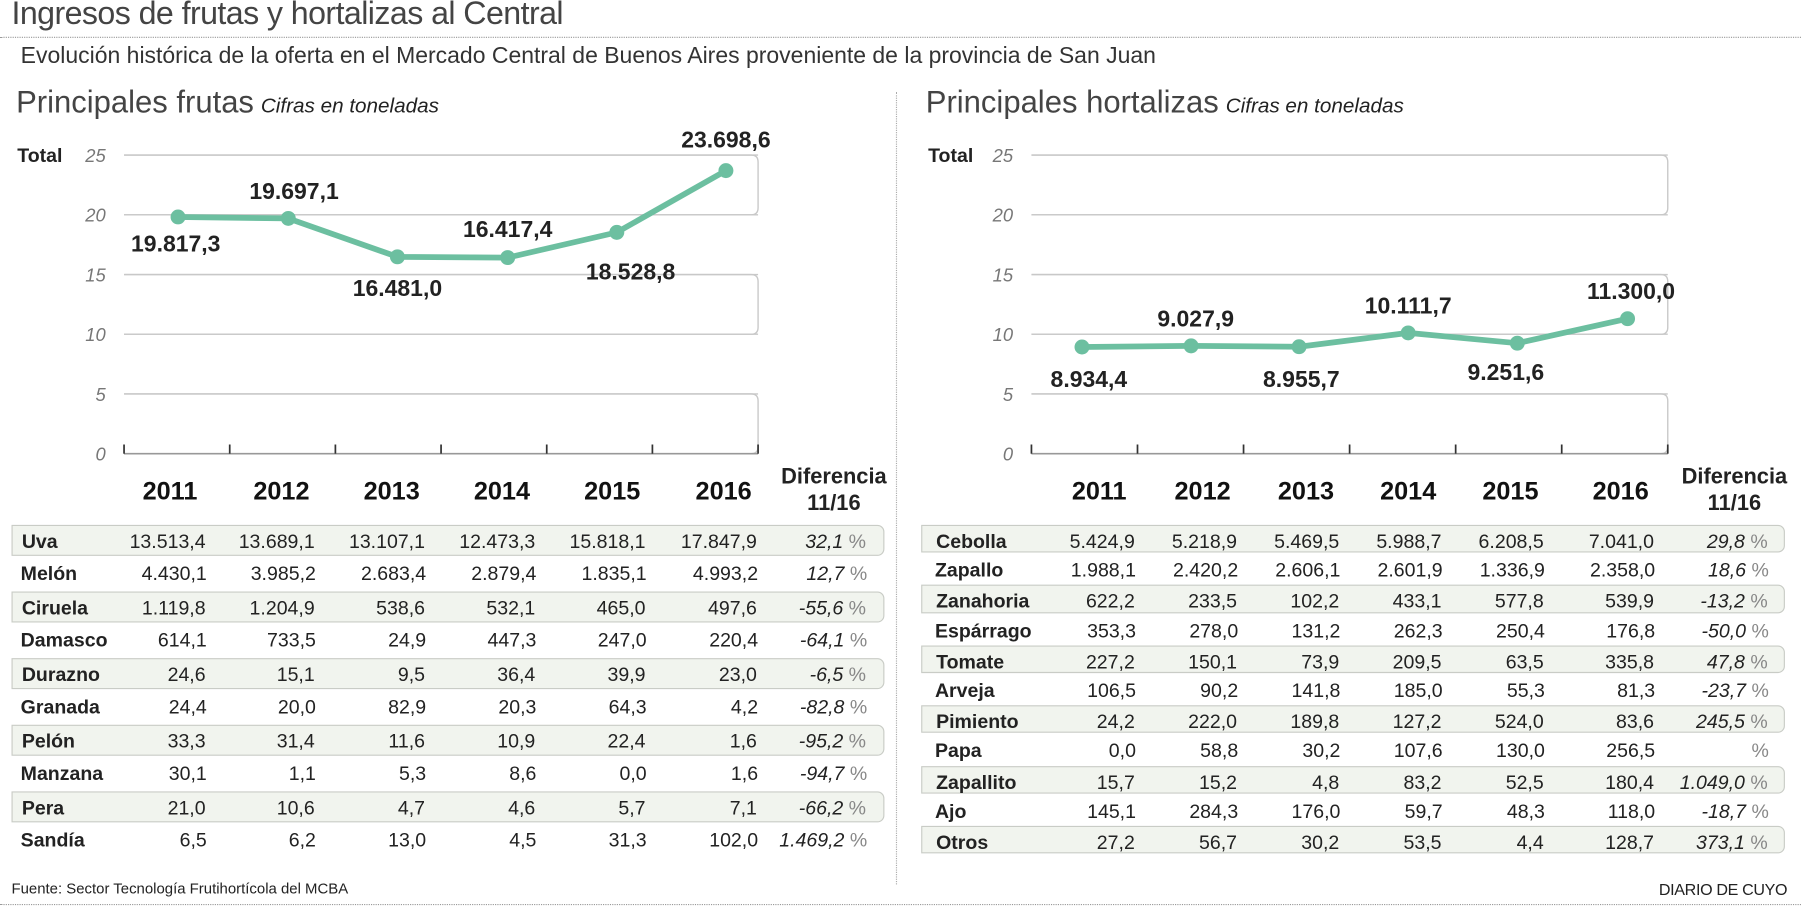 This screenshot has height=906, width=1801. Describe the element at coordinates (1102, 541) in the screenshot. I see `value-cell: 5.424,9` at that location.